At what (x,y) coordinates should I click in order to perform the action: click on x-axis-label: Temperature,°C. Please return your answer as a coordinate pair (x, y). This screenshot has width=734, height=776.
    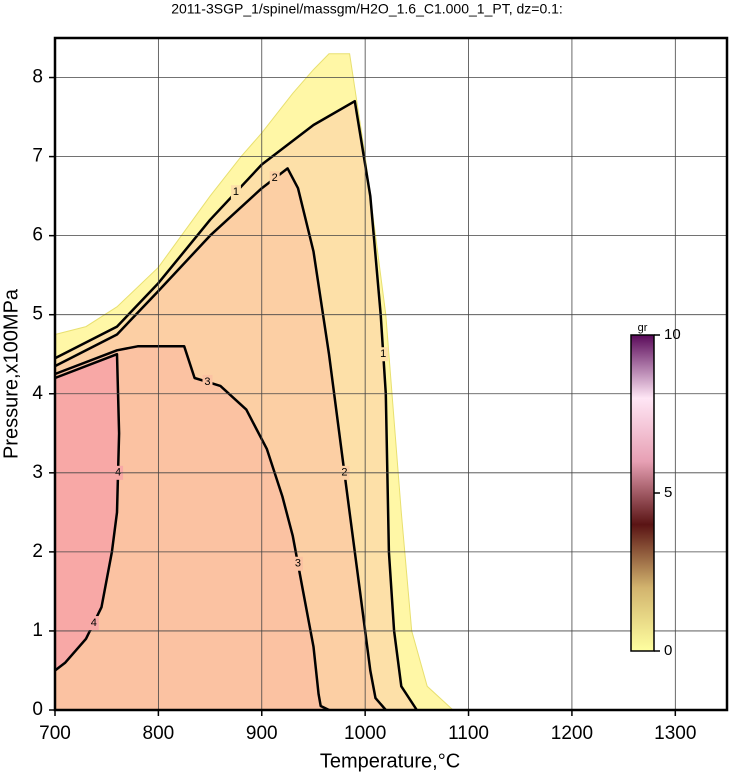
    Looking at the image, I should click on (390, 761).